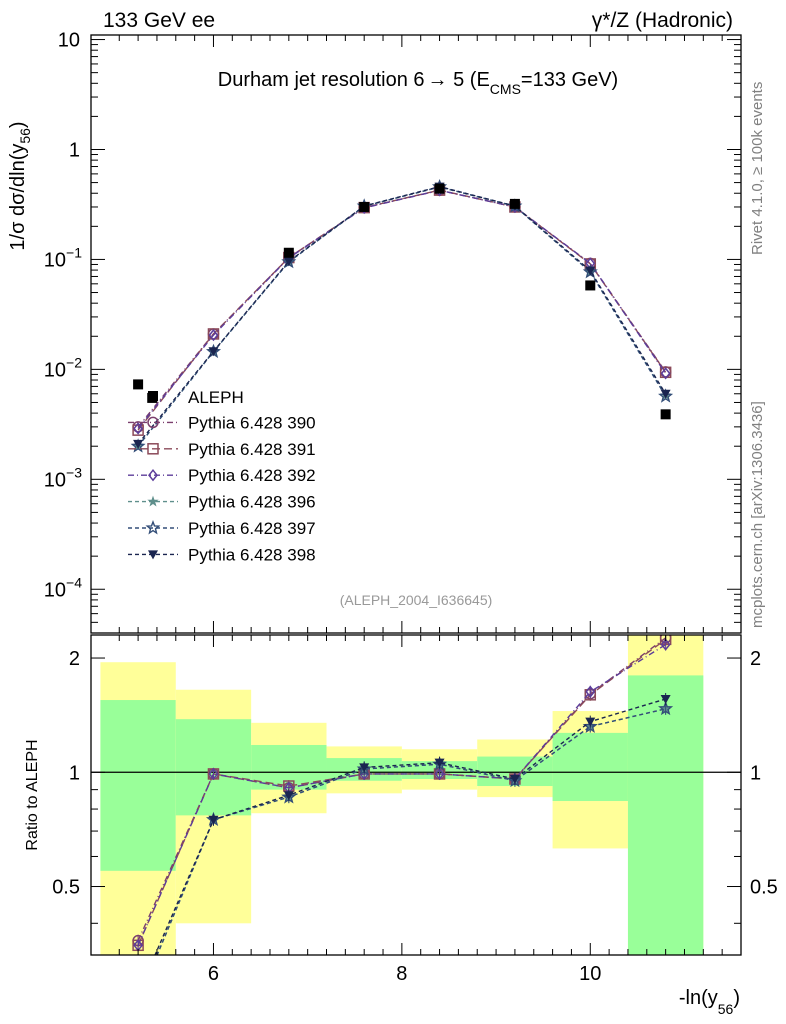 This screenshot has width=786, height=1024. Describe the element at coordinates (69, 41) in the screenshot. I see `y-tick-label-0: 10` at that location.